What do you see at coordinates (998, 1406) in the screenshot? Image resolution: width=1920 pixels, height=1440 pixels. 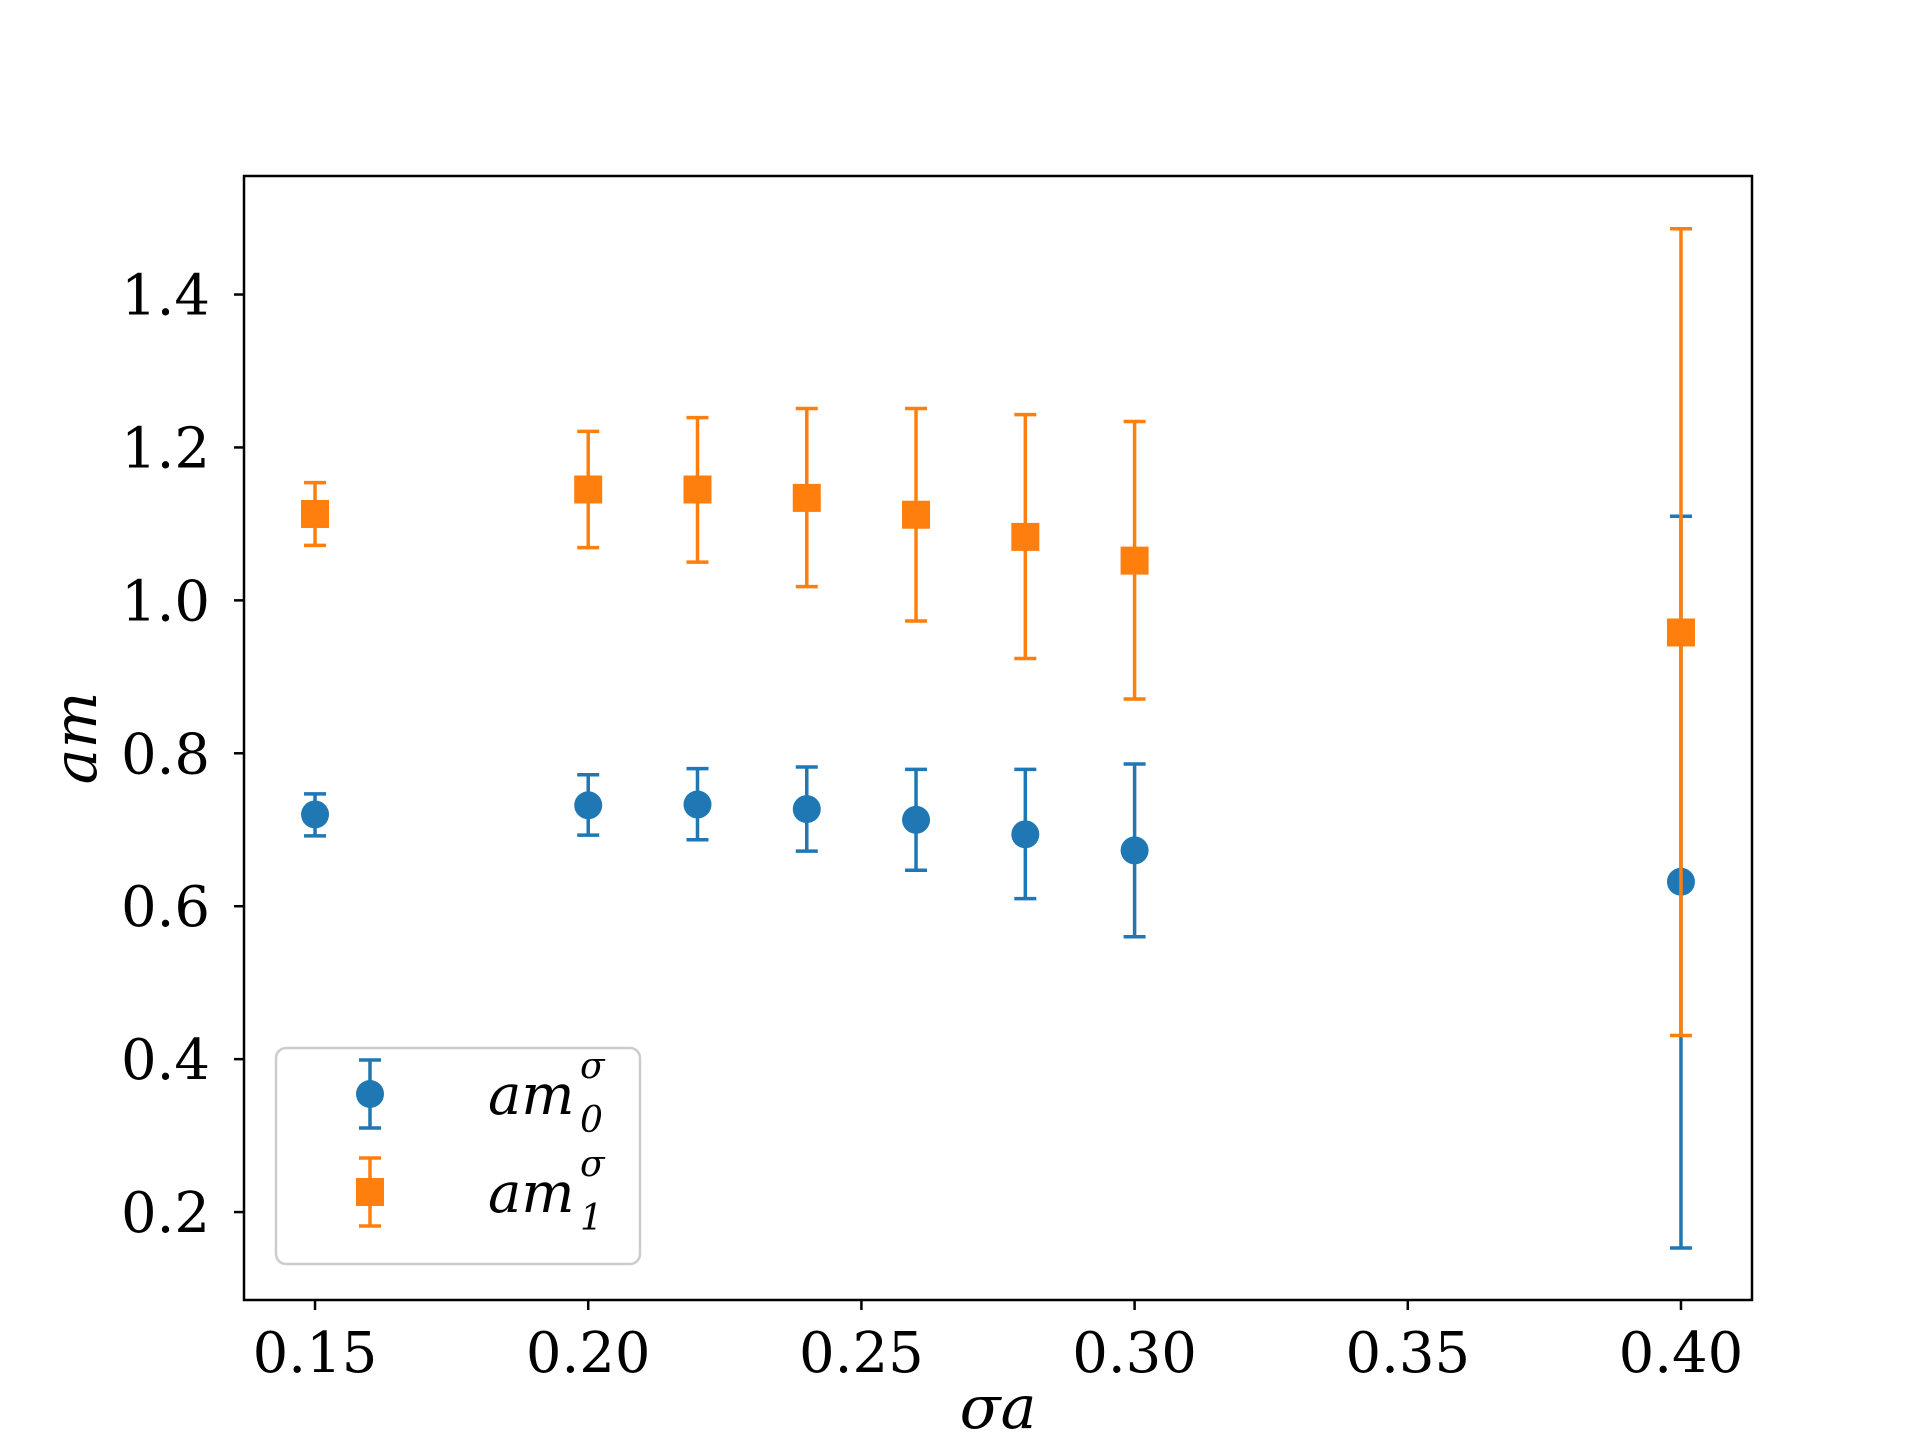 I see `x-axis-label: σa` at bounding box center [998, 1406].